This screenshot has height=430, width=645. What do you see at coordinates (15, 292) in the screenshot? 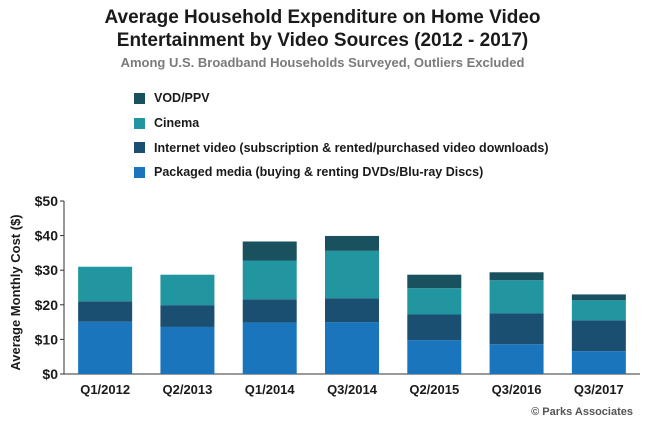
I see `y-axis-label: Average Monthly Cost ($)` at bounding box center [15, 292].